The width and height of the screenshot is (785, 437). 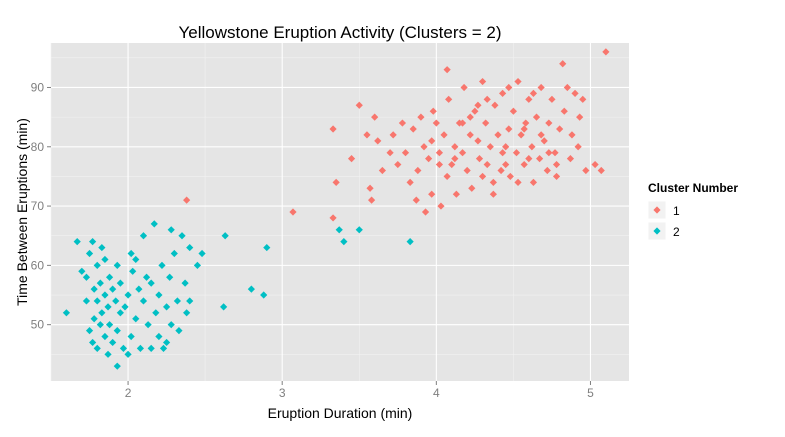 What do you see at coordinates (22, 212) in the screenshot?
I see `y-axis-title: Time Between Eruptions (min)` at bounding box center [22, 212].